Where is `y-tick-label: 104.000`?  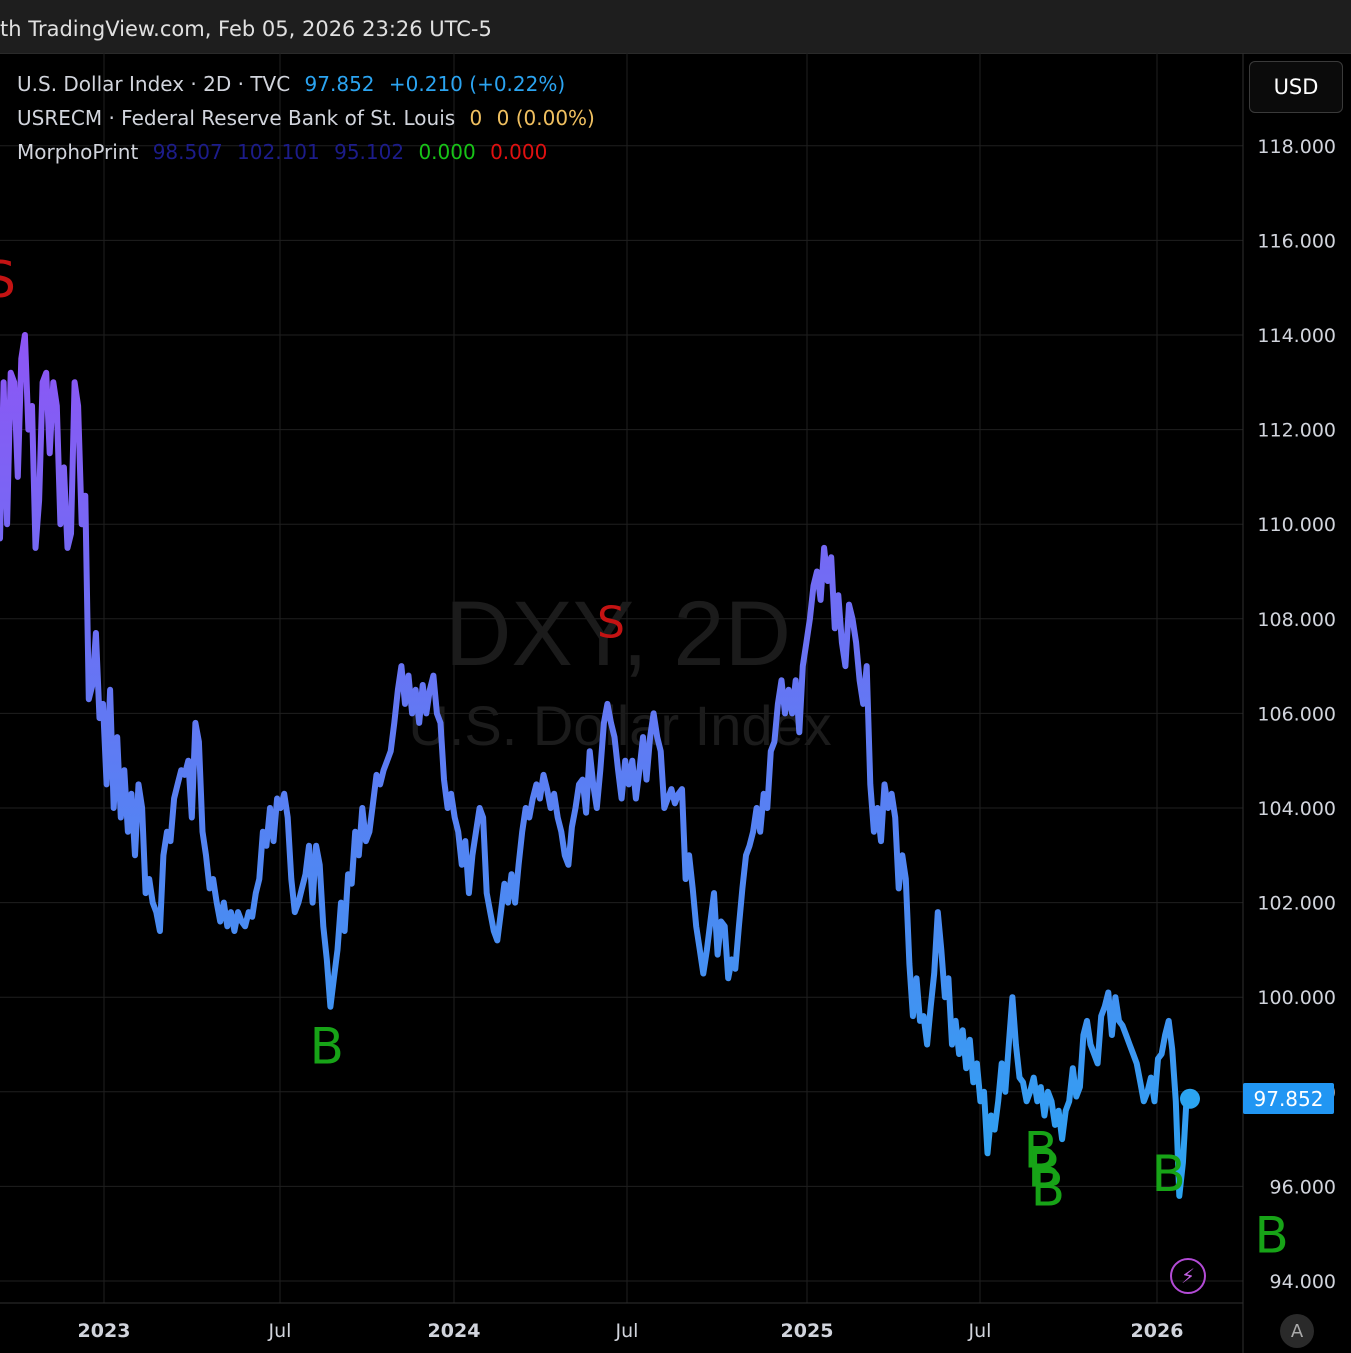
y-tick-label: 104.000 is located at coordinates (1296, 809).